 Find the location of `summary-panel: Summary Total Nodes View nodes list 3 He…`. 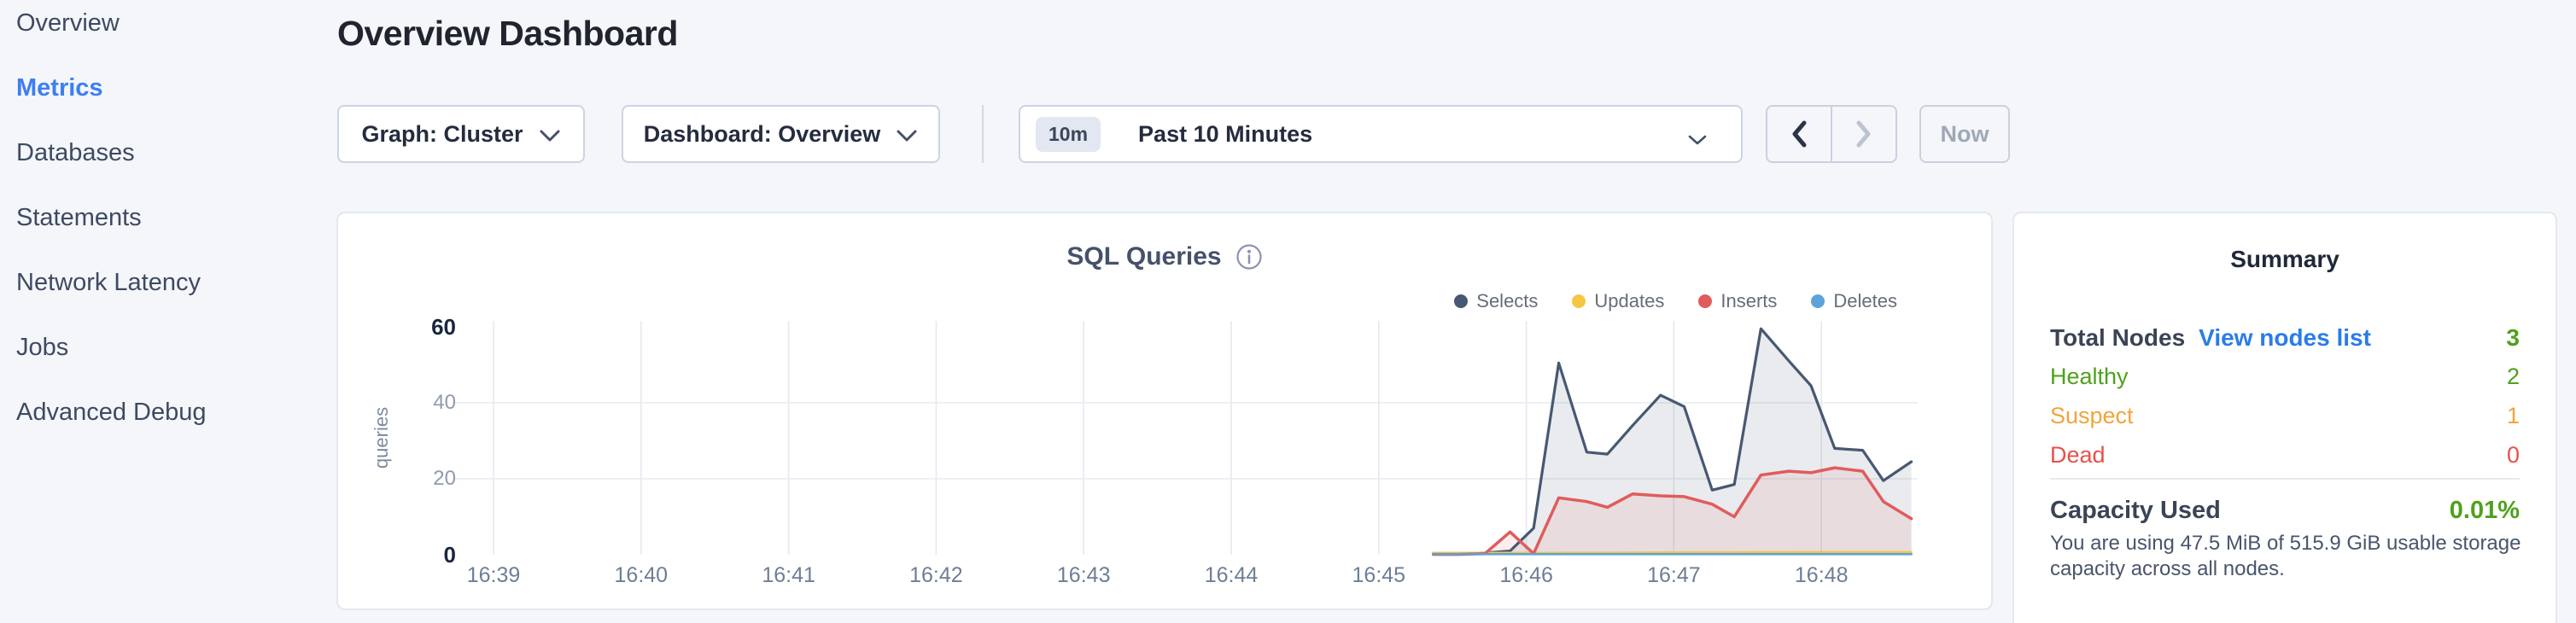

summary-panel: Summary Total Nodes View nodes list 3 He… is located at coordinates (2284, 417).